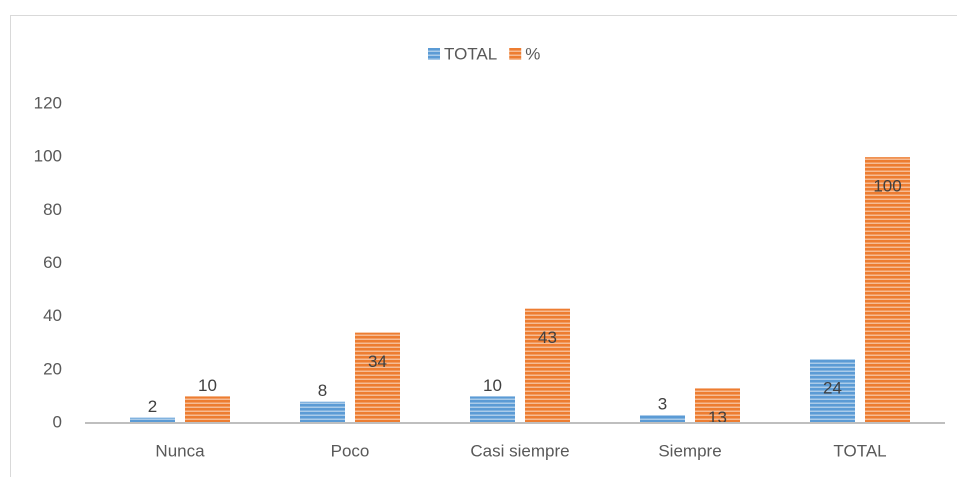 This screenshot has height=477, width=957. What do you see at coordinates (519, 450) in the screenshot?
I see `x-tick-label: Casi siempre` at bounding box center [519, 450].